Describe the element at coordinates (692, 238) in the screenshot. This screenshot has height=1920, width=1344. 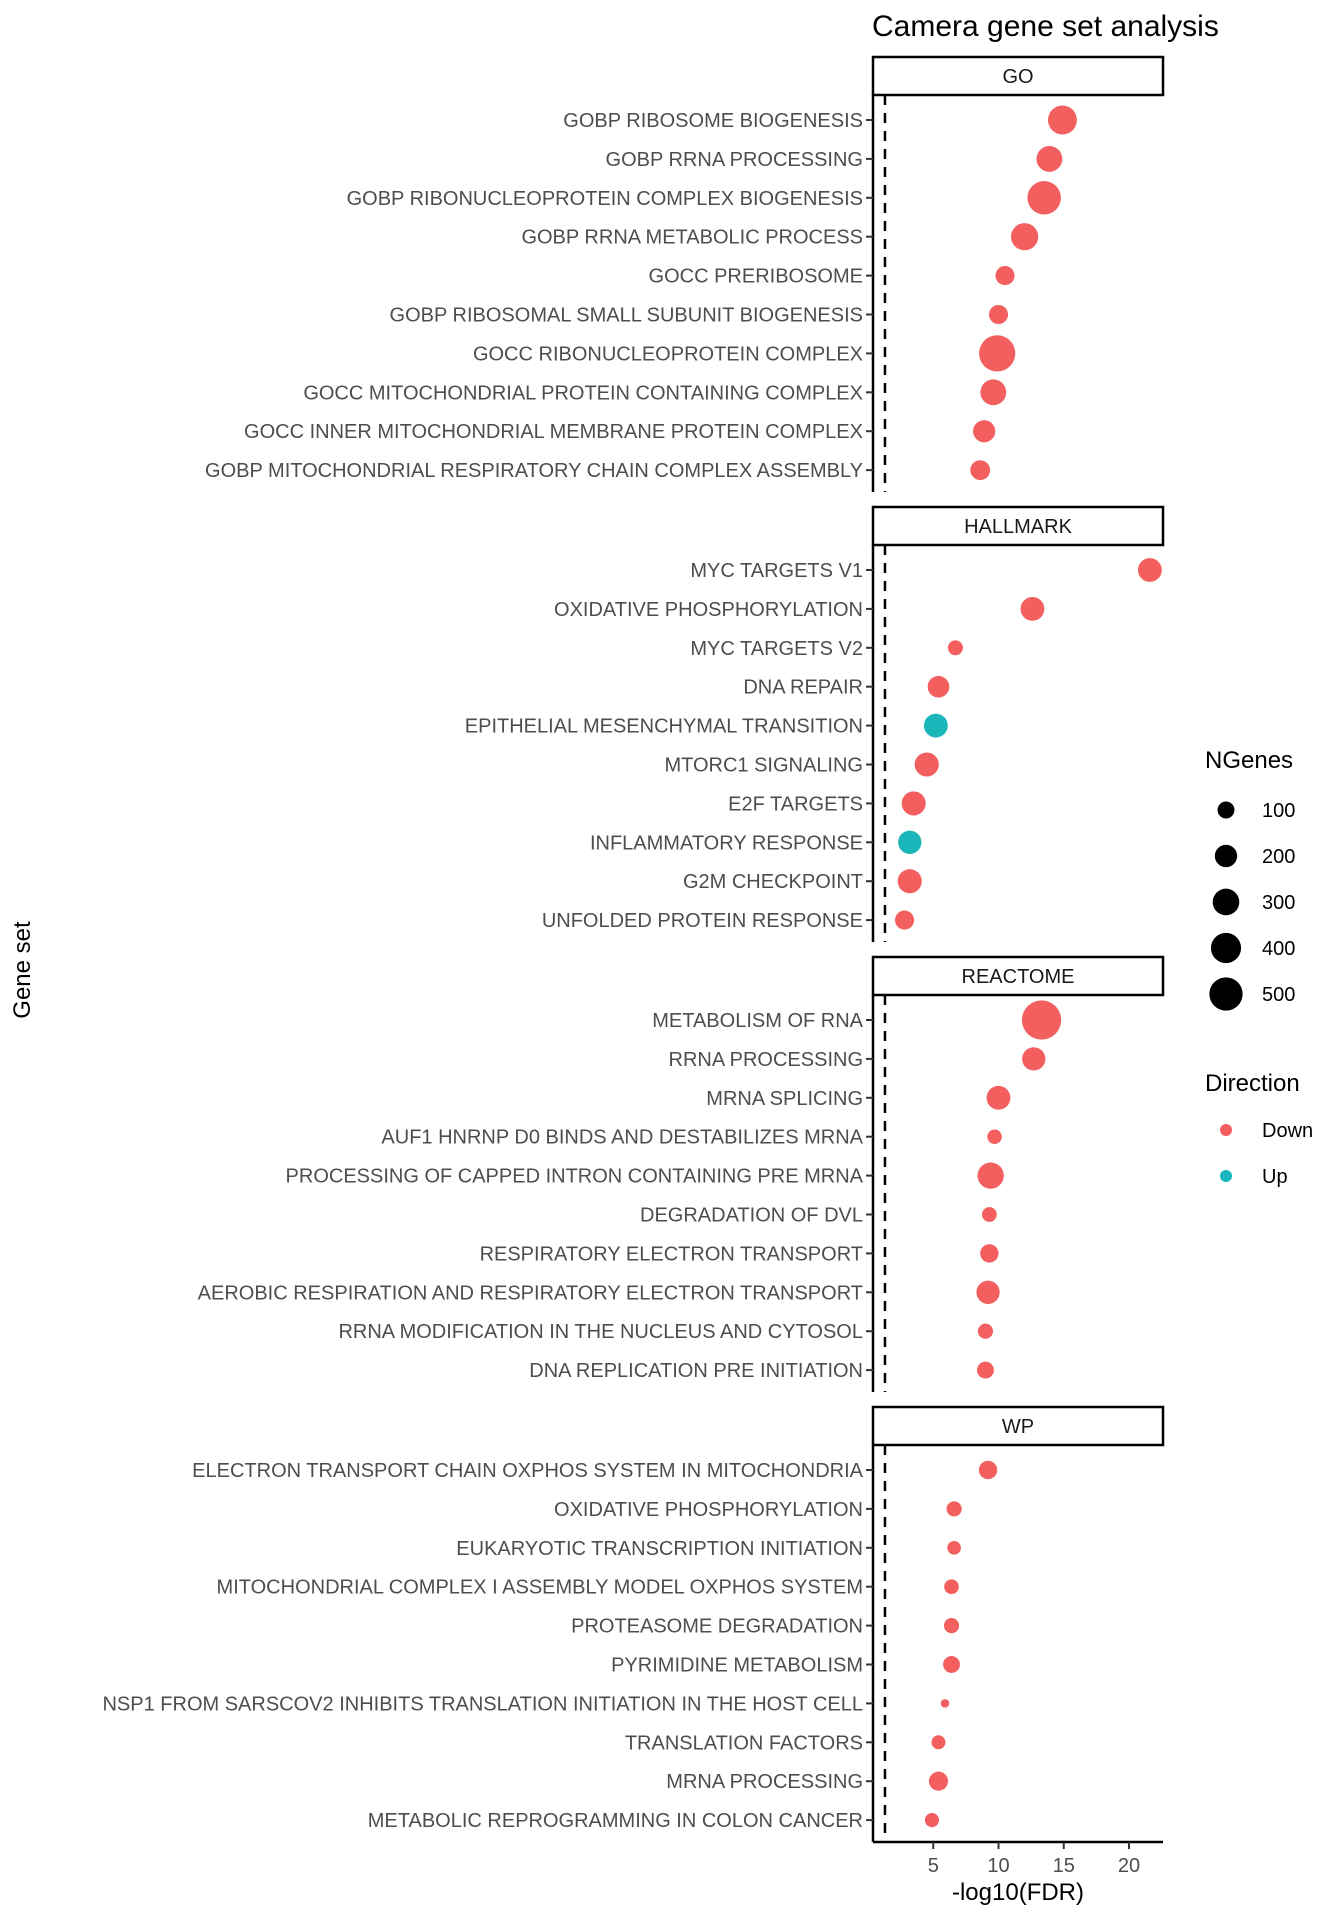
I see `y-tick-label: GOBP RRNA METABOLIC PROCESS` at that location.